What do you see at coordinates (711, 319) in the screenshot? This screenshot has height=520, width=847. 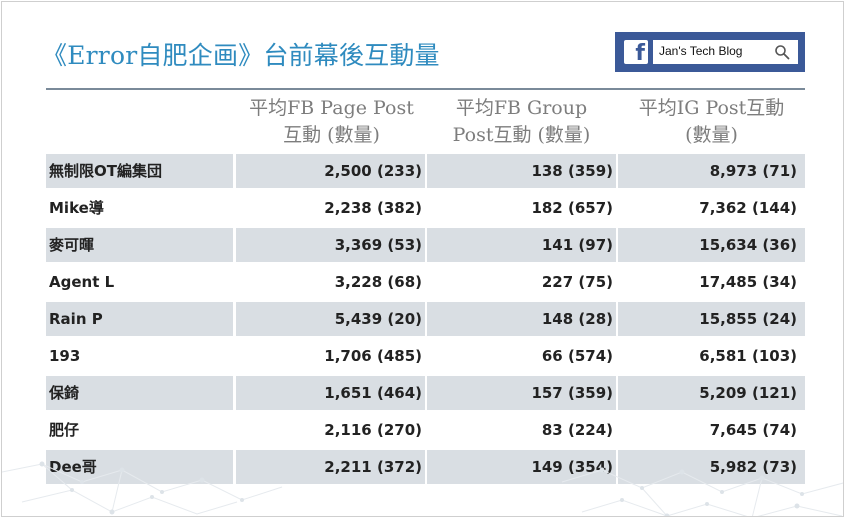 I see `ig-value: 15,855 (24)` at bounding box center [711, 319].